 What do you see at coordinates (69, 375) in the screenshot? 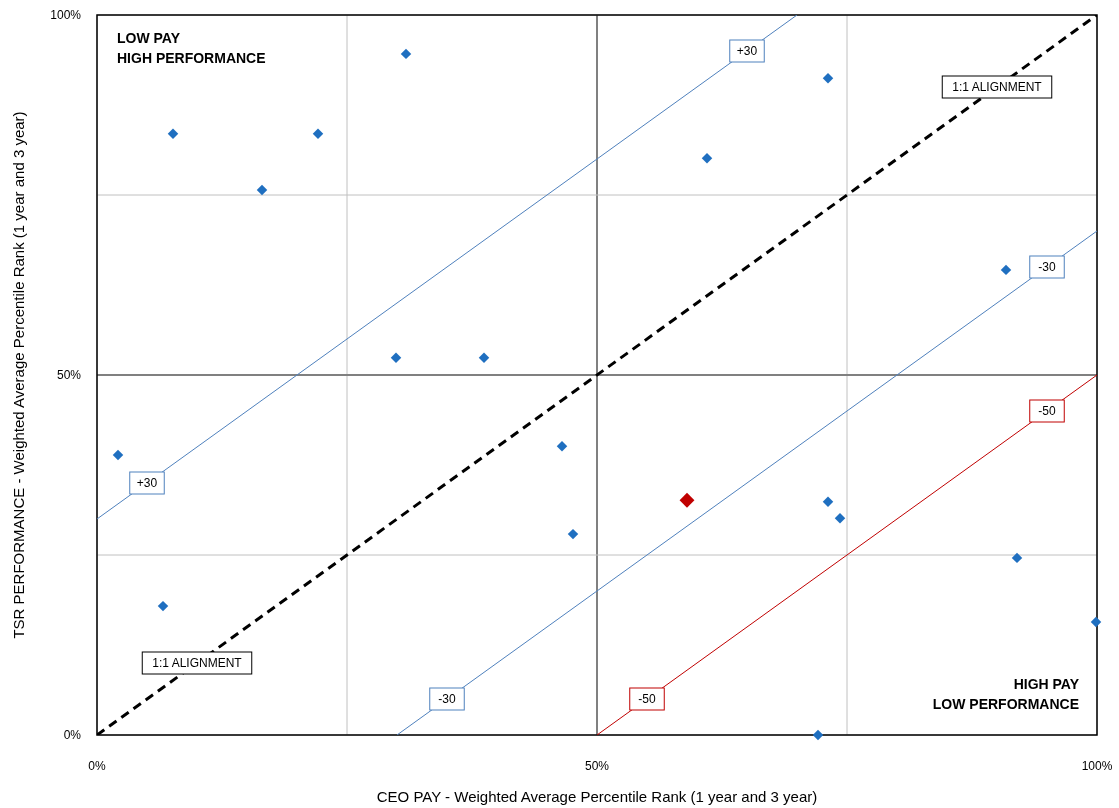
I see `y-tick-label: 50%` at bounding box center [69, 375].